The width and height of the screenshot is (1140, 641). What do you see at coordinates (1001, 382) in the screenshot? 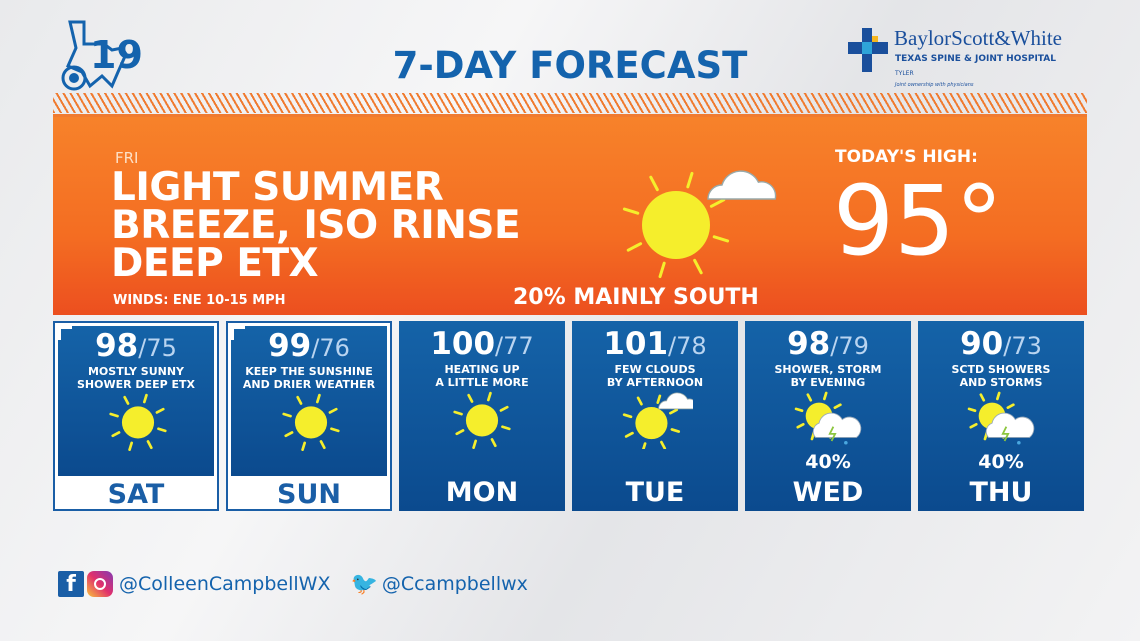
I see `condition-line: AND STORMS` at bounding box center [1001, 382].